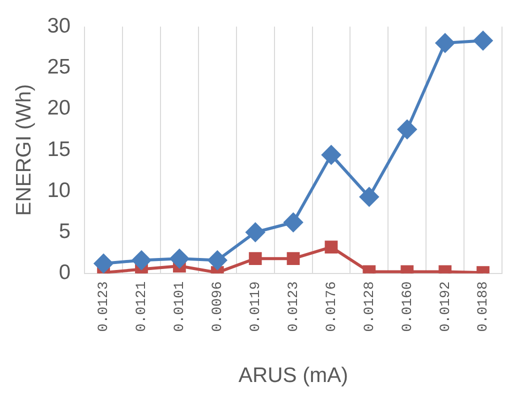 The height and width of the screenshot is (401, 521). Describe the element at coordinates (59, 149) in the screenshot. I see `y-tick-label: 15` at that location.